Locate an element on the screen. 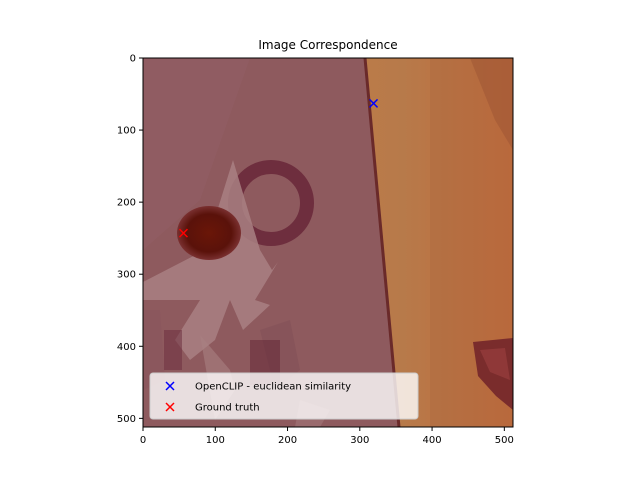 The height and width of the screenshot is (480, 640). y-tick-label: 300 is located at coordinates (126, 275).